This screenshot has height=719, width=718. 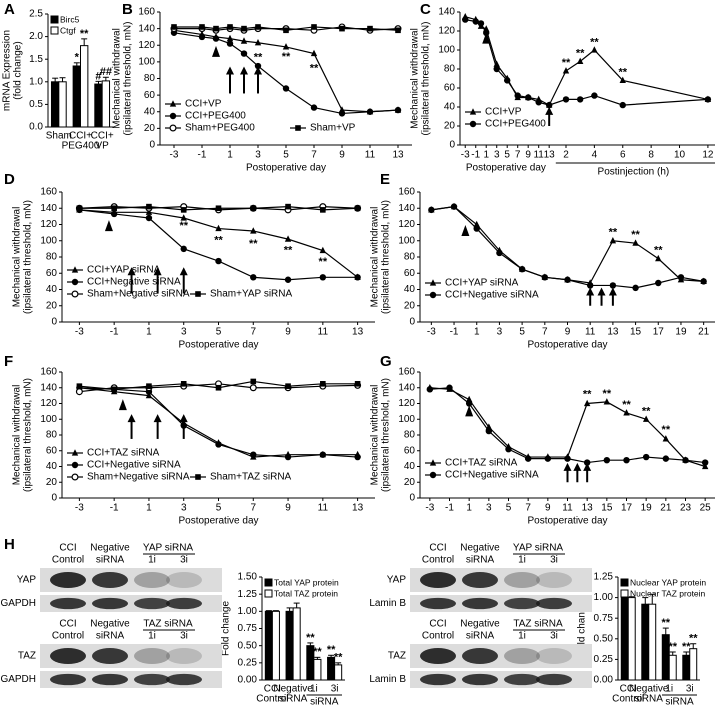 What do you see at coordinates (489, 508) in the screenshot?
I see `x-tick-label: 3` at bounding box center [489, 508].